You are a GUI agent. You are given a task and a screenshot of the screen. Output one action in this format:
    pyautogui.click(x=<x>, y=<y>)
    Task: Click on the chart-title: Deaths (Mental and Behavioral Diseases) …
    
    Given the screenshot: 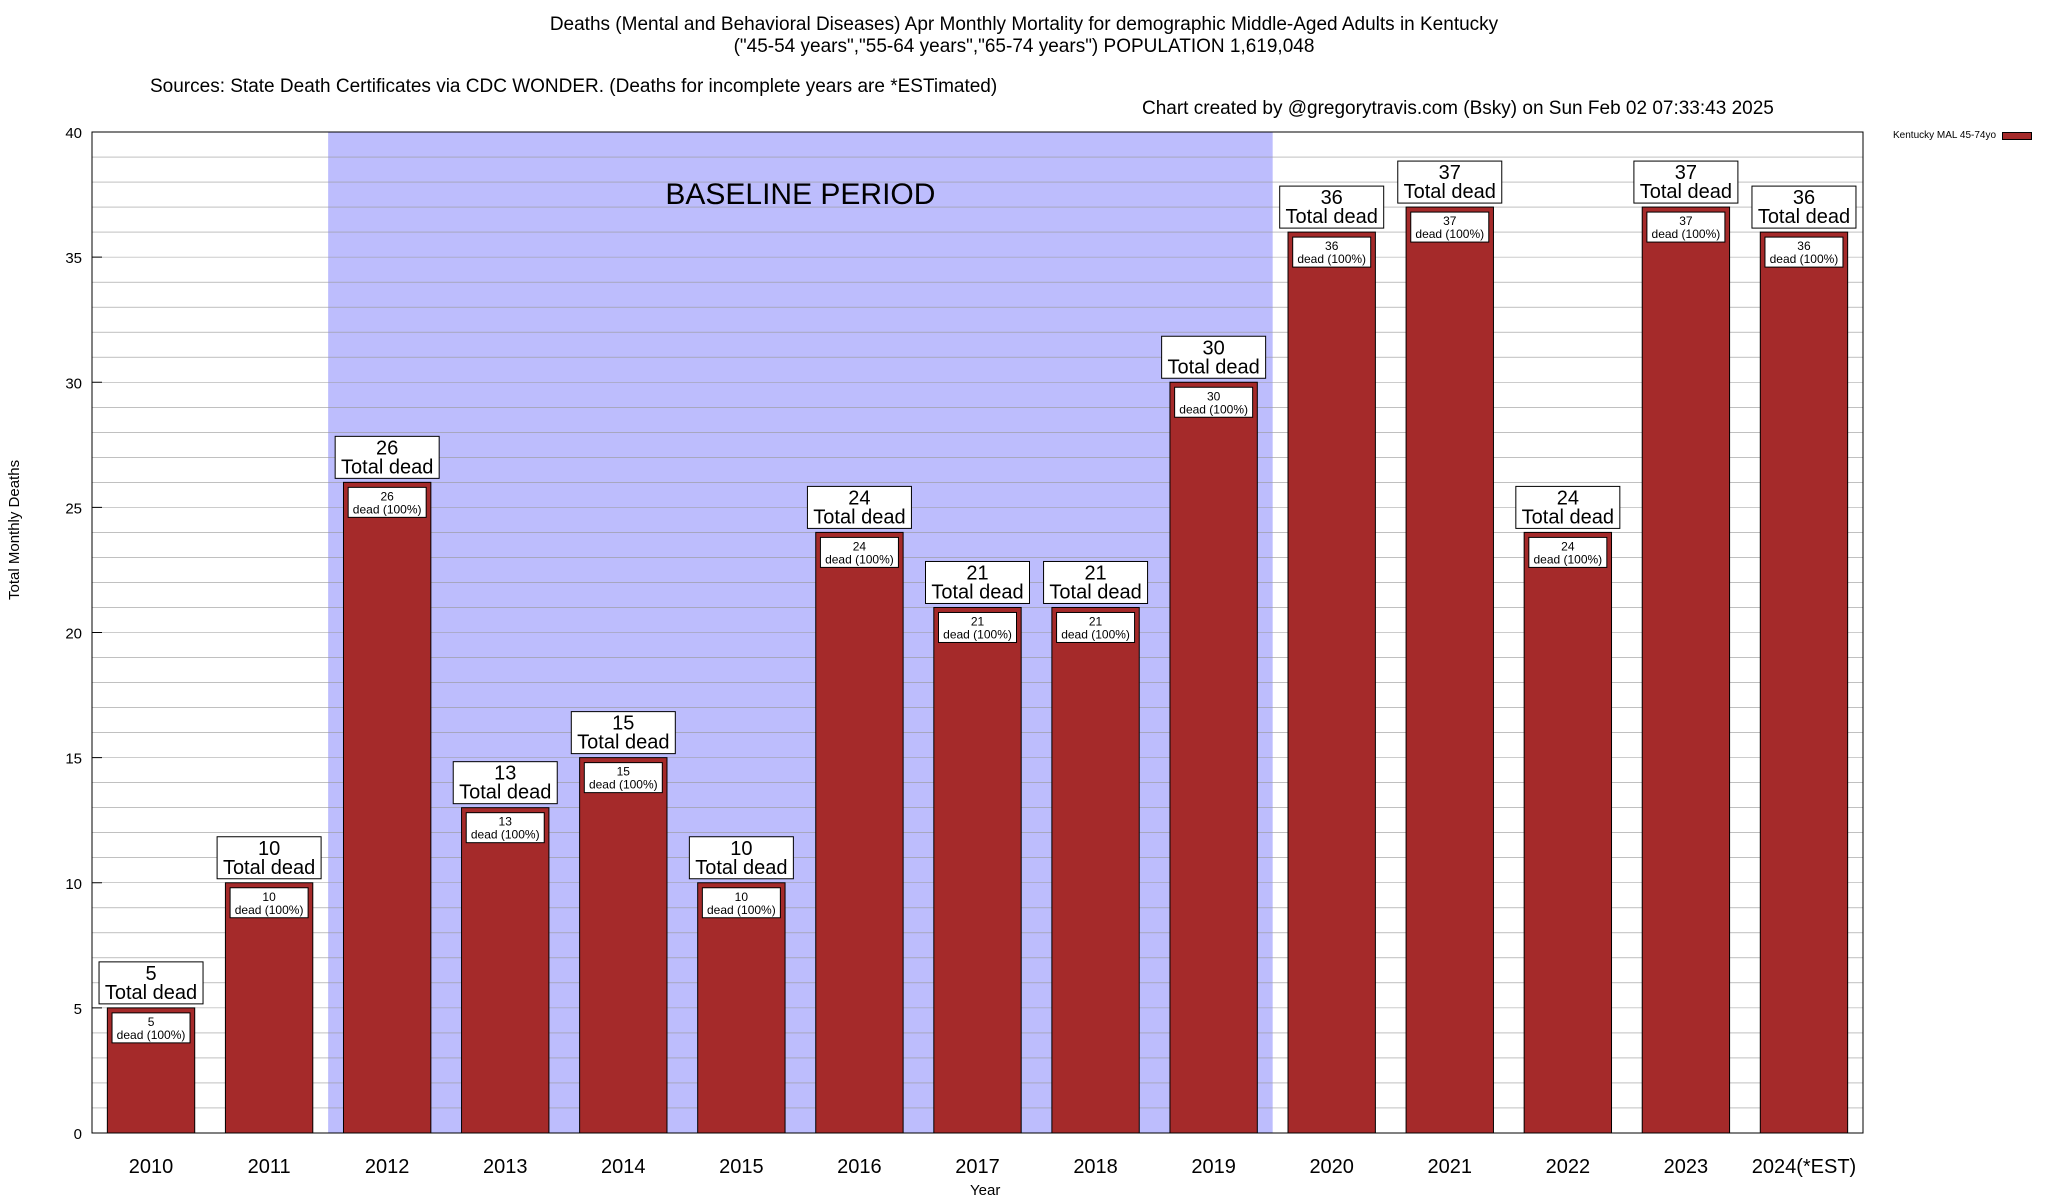 What is the action you would take?
    pyautogui.click(x=1024, y=36)
    